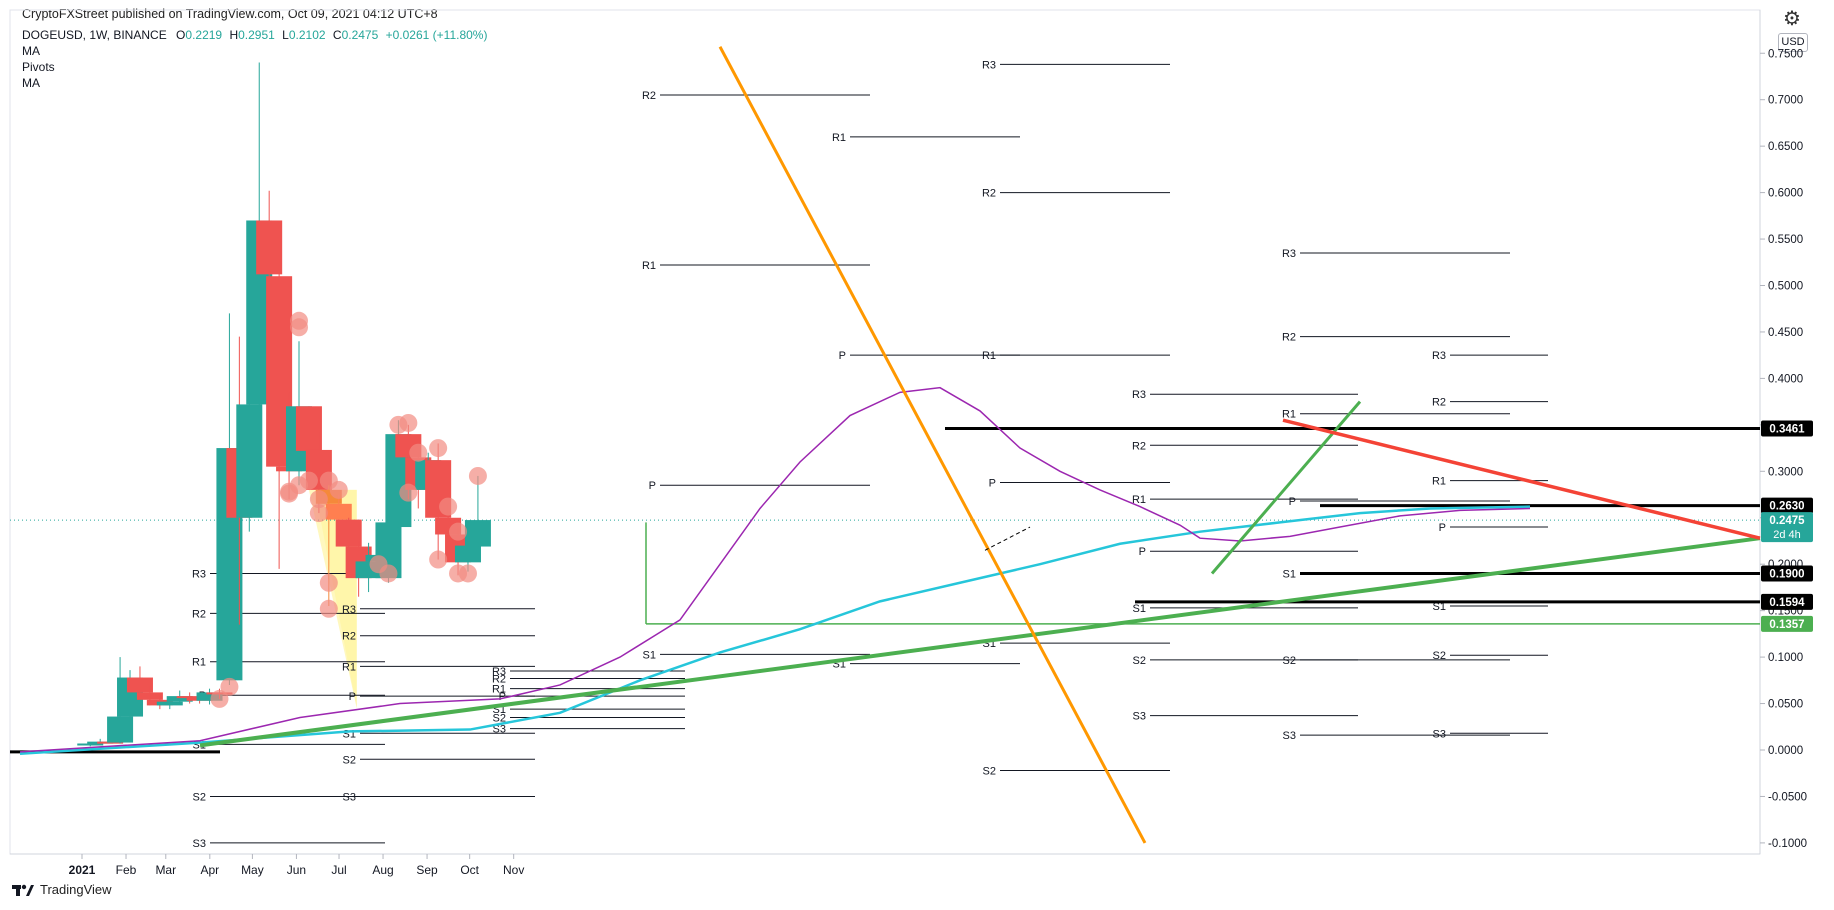 This screenshot has width=1834, height=910. I want to click on indicator-ma-2: MA, so click(31, 83).